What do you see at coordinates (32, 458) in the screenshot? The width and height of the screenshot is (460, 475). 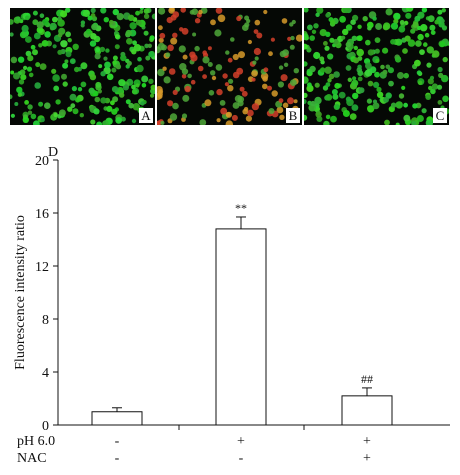 I see `condition-label: NAC` at bounding box center [32, 458].